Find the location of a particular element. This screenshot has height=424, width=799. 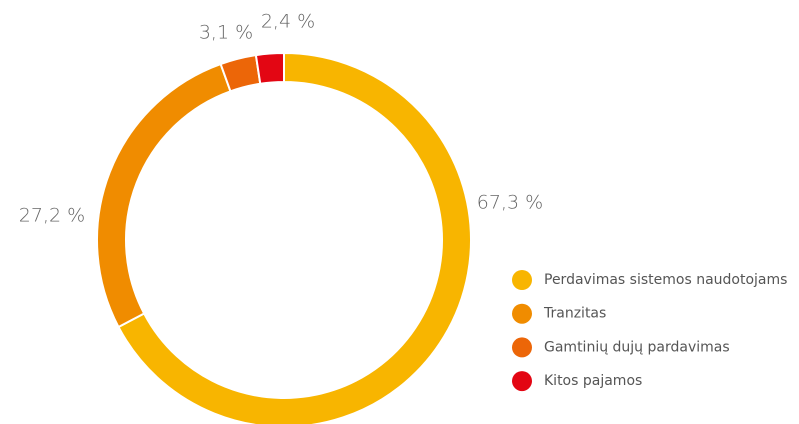

legend-label: Kitos pajamos is located at coordinates (593, 381).